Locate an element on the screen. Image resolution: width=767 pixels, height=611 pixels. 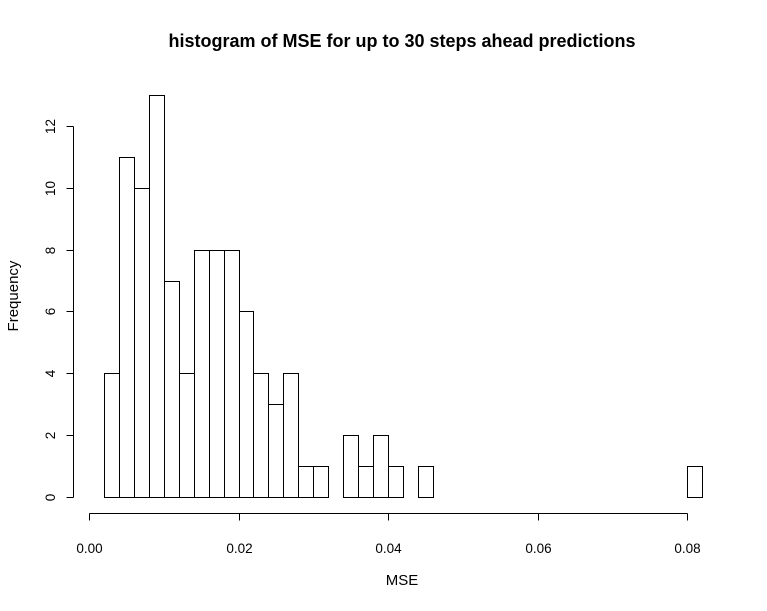
y-tick-label: 12 is located at coordinates (50, 126).